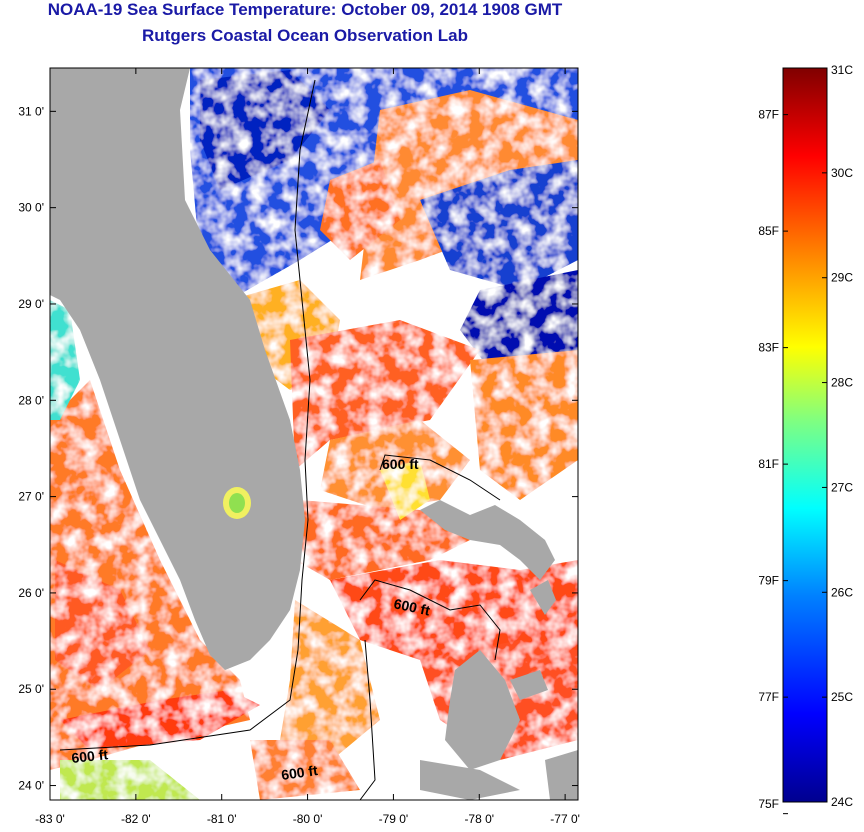 The image size is (864, 832). What do you see at coordinates (31, 400) in the screenshot?
I see `lat-tick-label: 28 0'` at bounding box center [31, 400].